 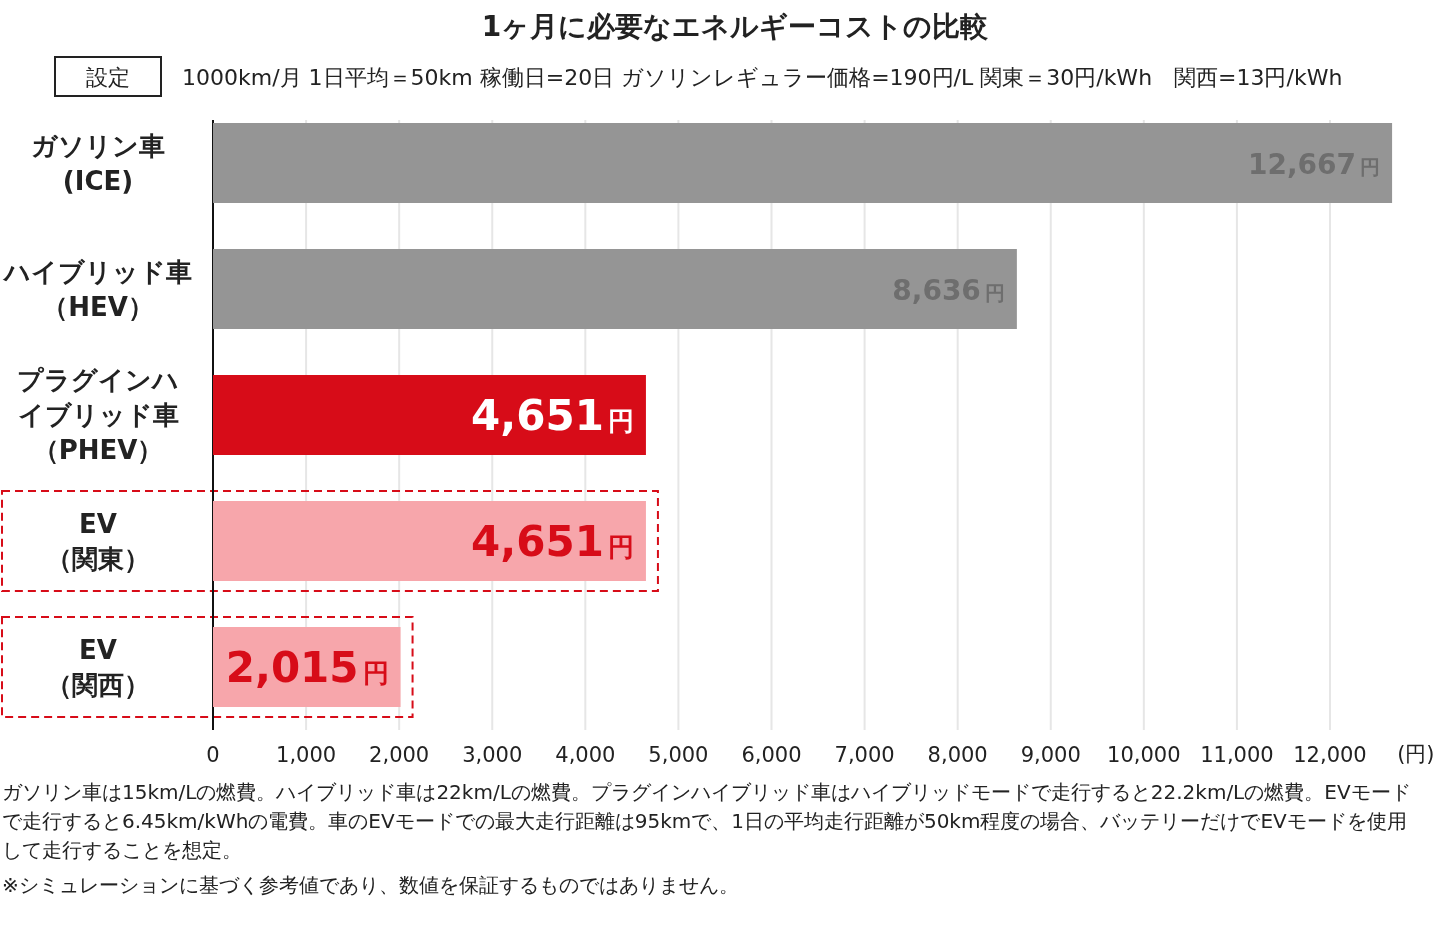 What do you see at coordinates (1237, 755) in the screenshot?
I see `x-tick-label: 11,000` at bounding box center [1237, 755].